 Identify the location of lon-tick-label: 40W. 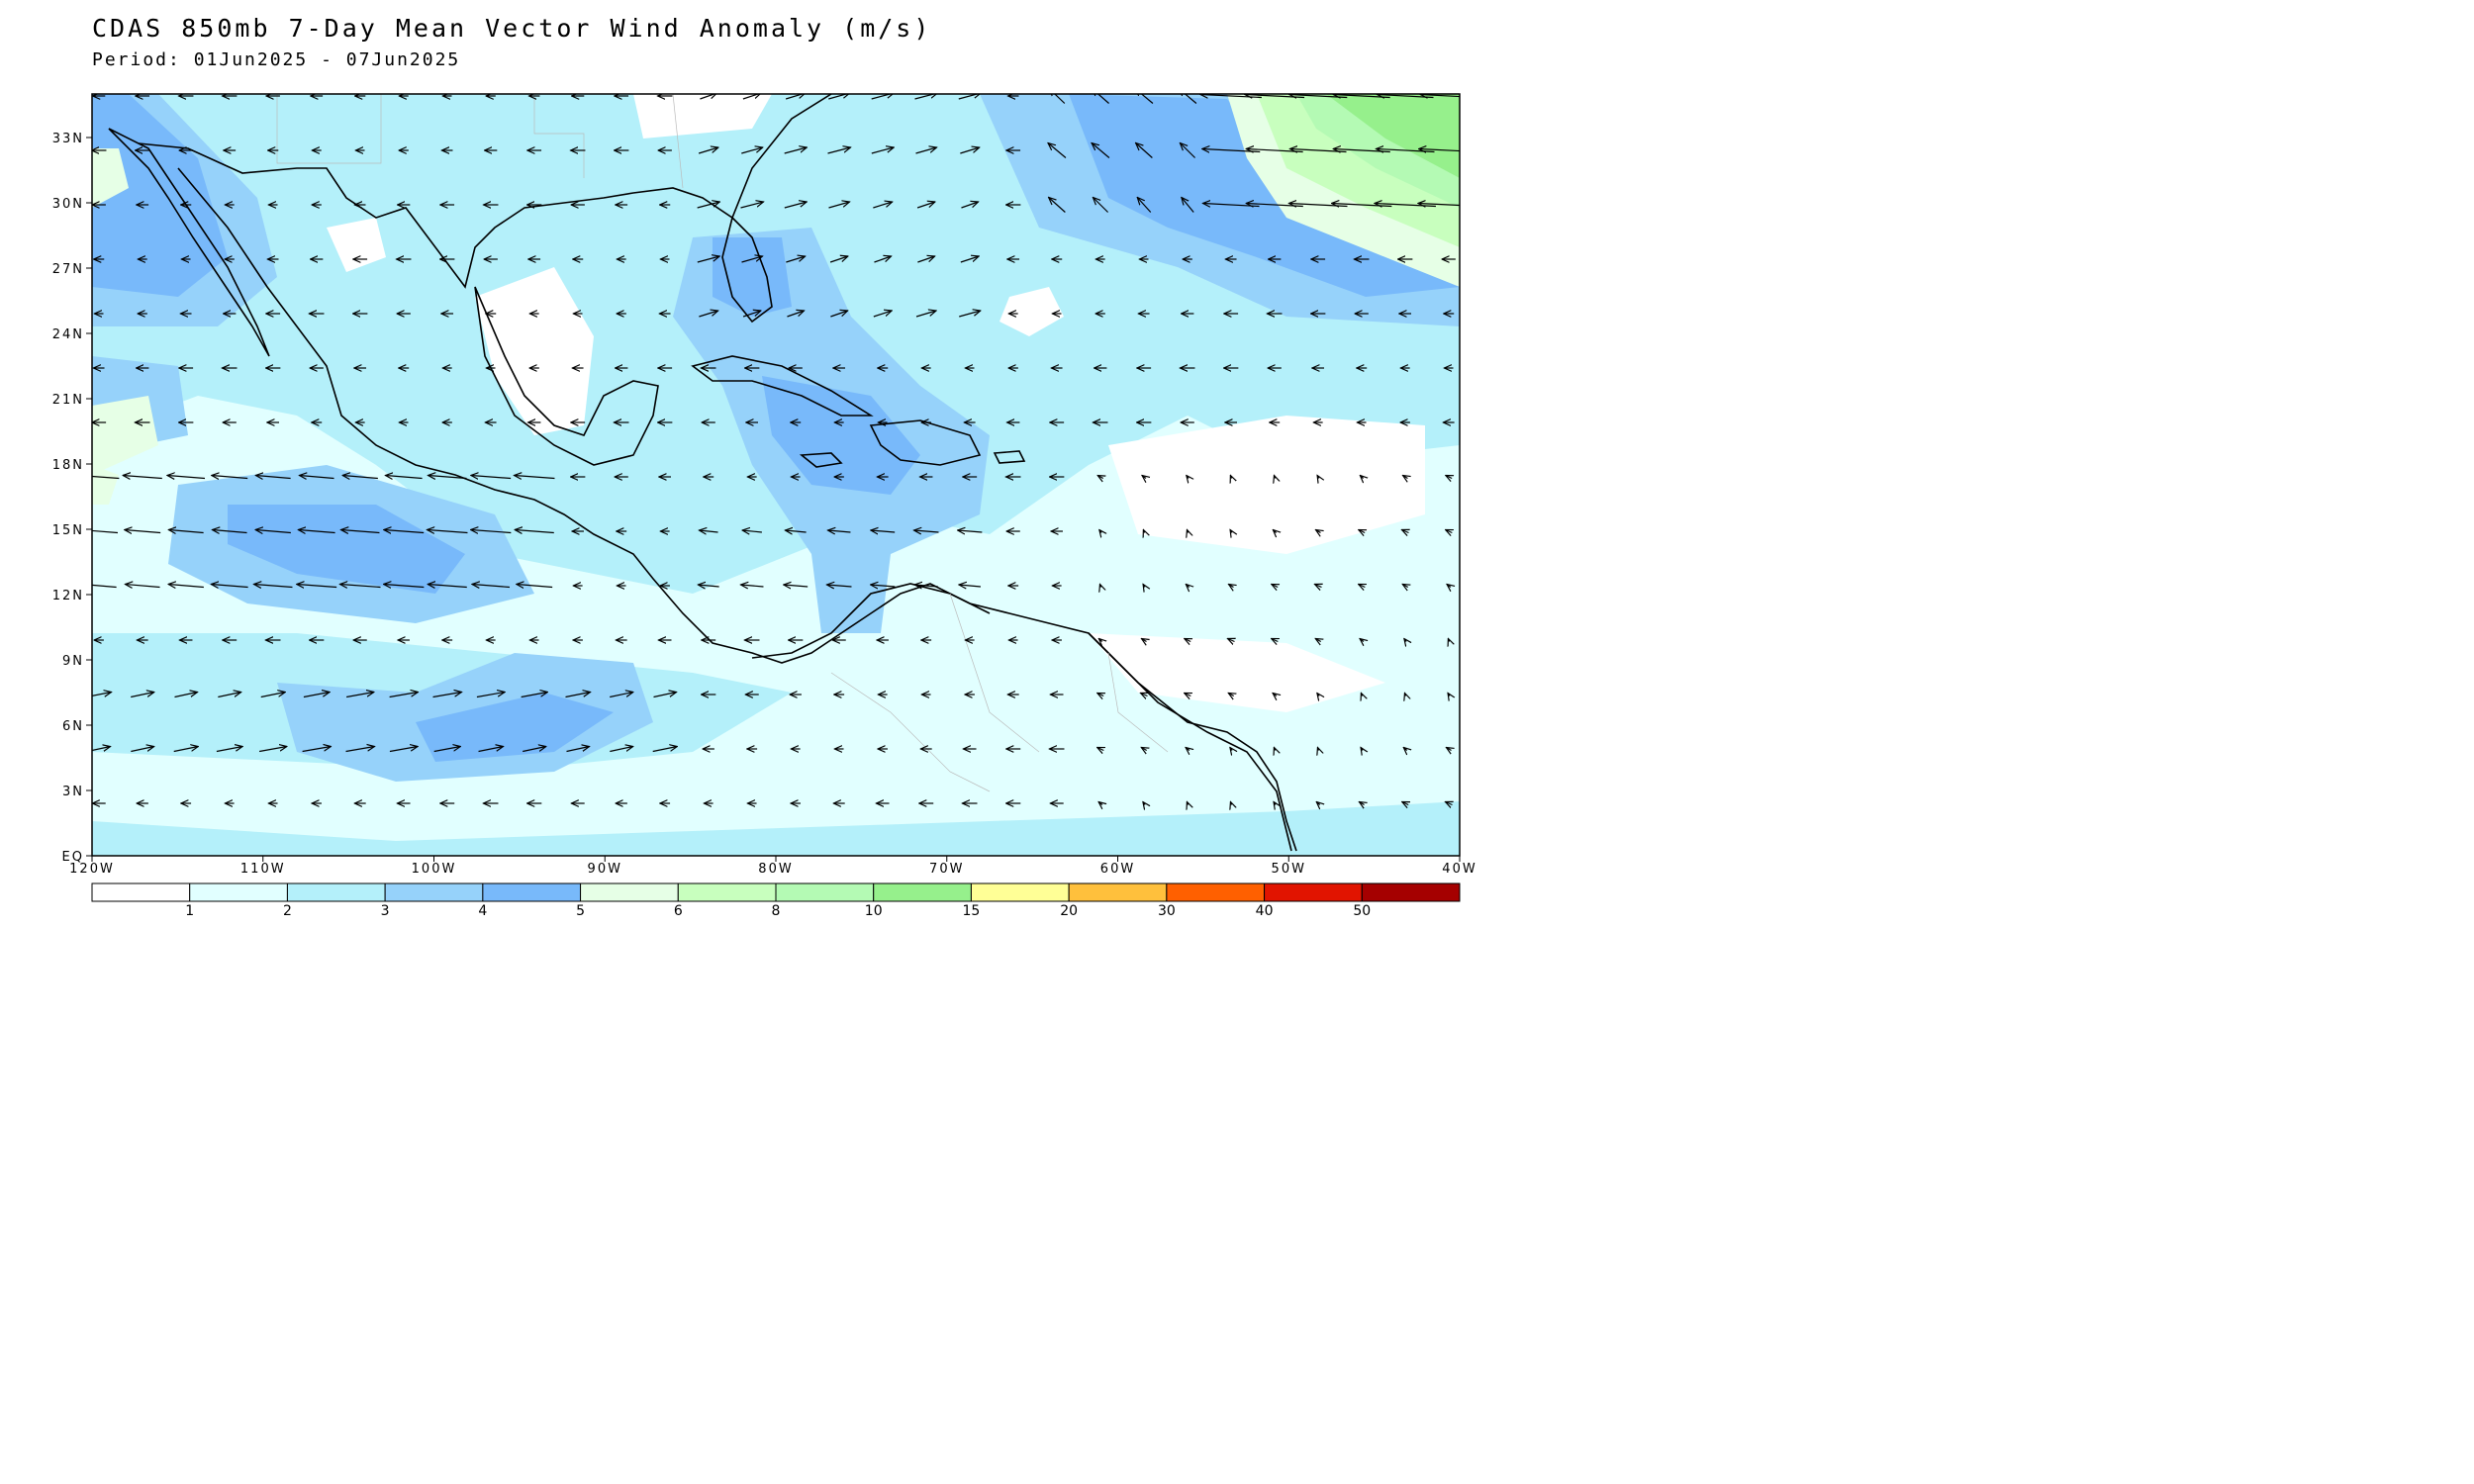
(1459, 869).